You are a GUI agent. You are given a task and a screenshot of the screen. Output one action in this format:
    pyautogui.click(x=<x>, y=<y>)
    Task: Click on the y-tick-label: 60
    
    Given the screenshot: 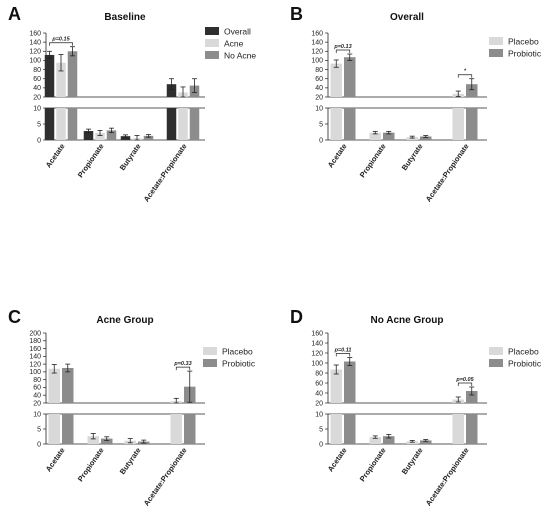 What is the action you would take?
    pyautogui.click(x=37, y=79)
    